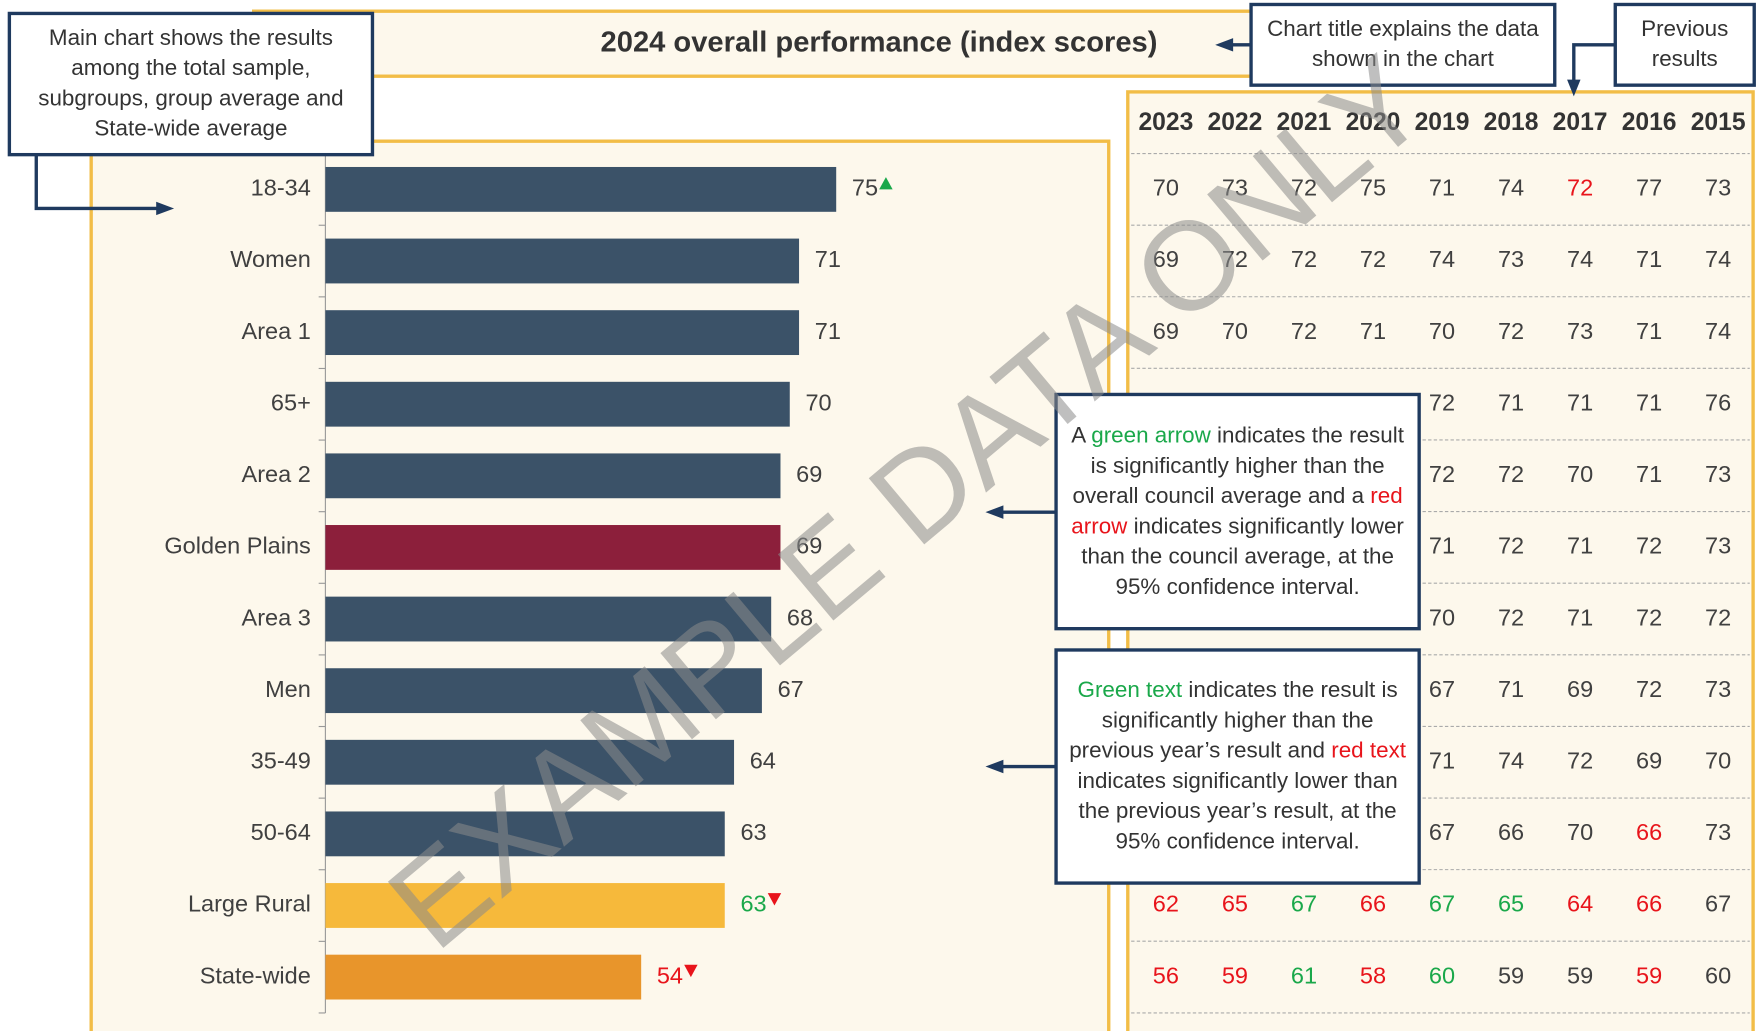 This screenshot has height=1031, width=1758. What do you see at coordinates (270, 259) in the screenshot?
I see `category-label: Women` at bounding box center [270, 259].